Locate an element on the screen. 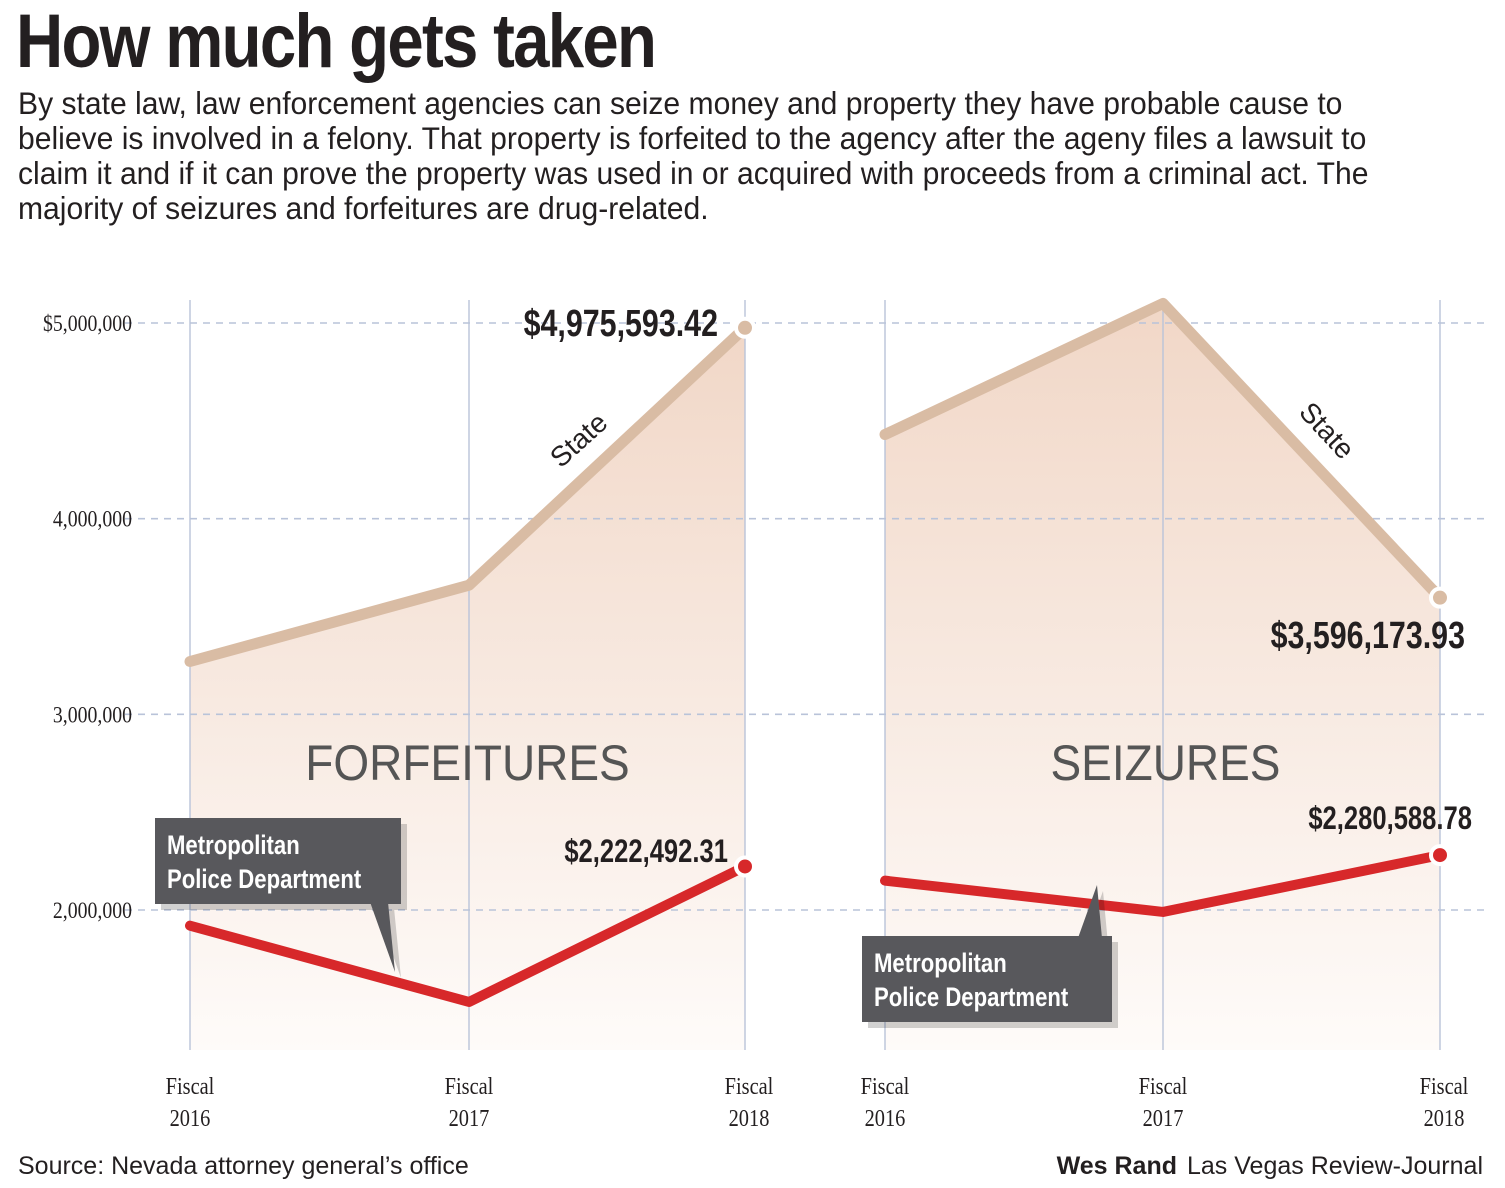  panel-title: SEIZURES is located at coordinates (1165, 763).